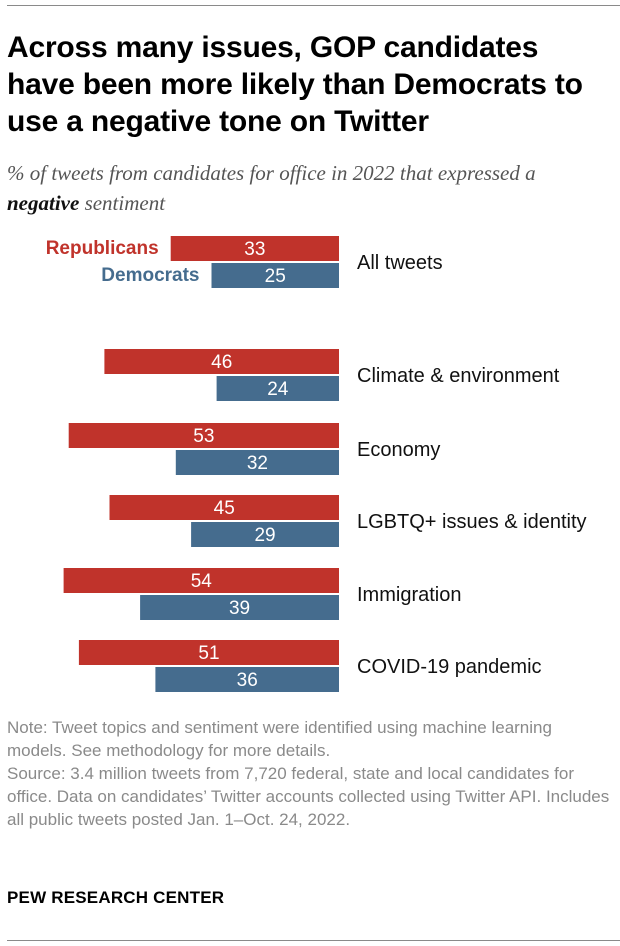 The width and height of the screenshot is (620, 946). What do you see at coordinates (116, 897) in the screenshot?
I see `brand-logo-text: PEW RESEARCH CENTER` at bounding box center [116, 897].